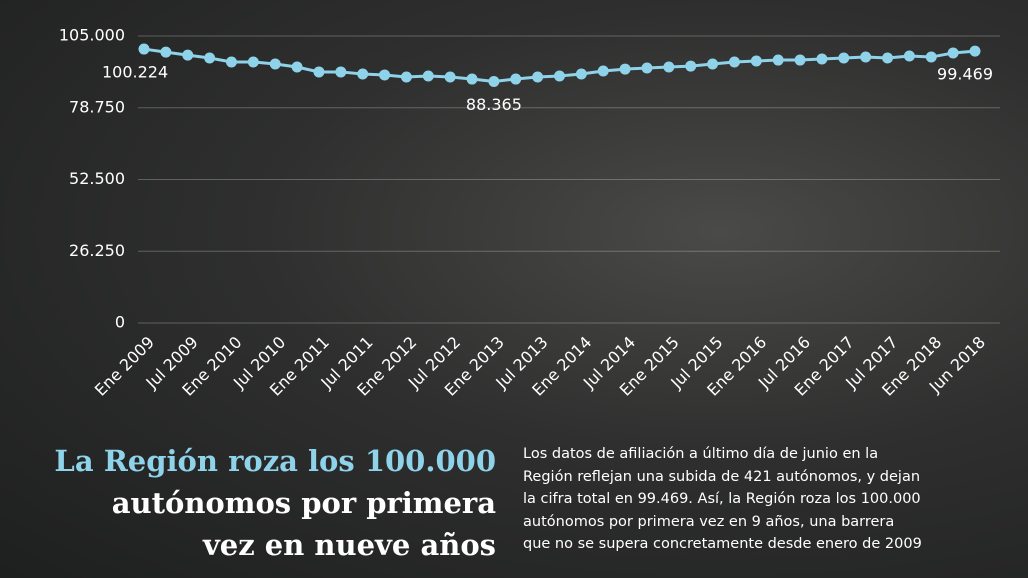 This screenshot has width=1028, height=578. I want to click on y-tick-label: 52.500, so click(97, 178).